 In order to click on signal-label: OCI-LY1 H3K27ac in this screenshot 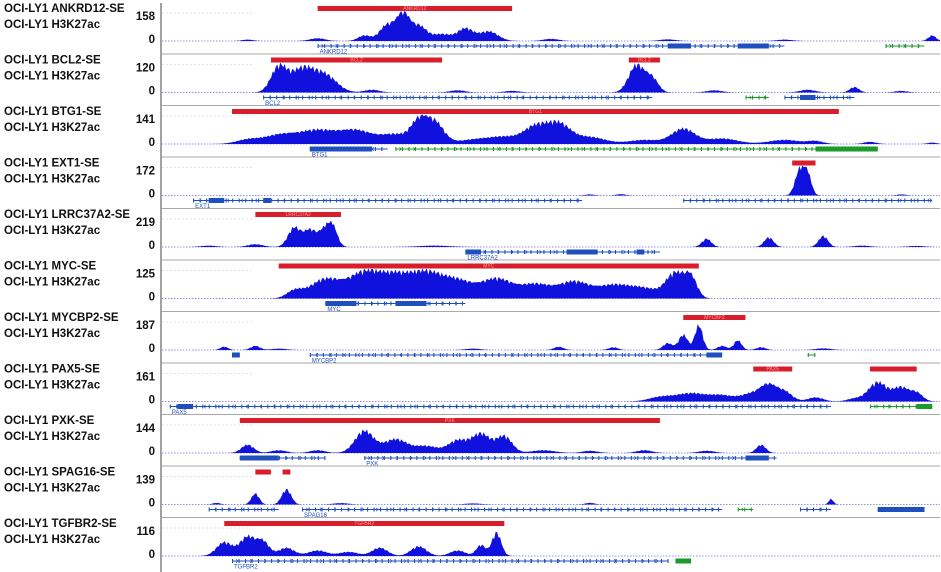, I will do `click(52, 540)`.